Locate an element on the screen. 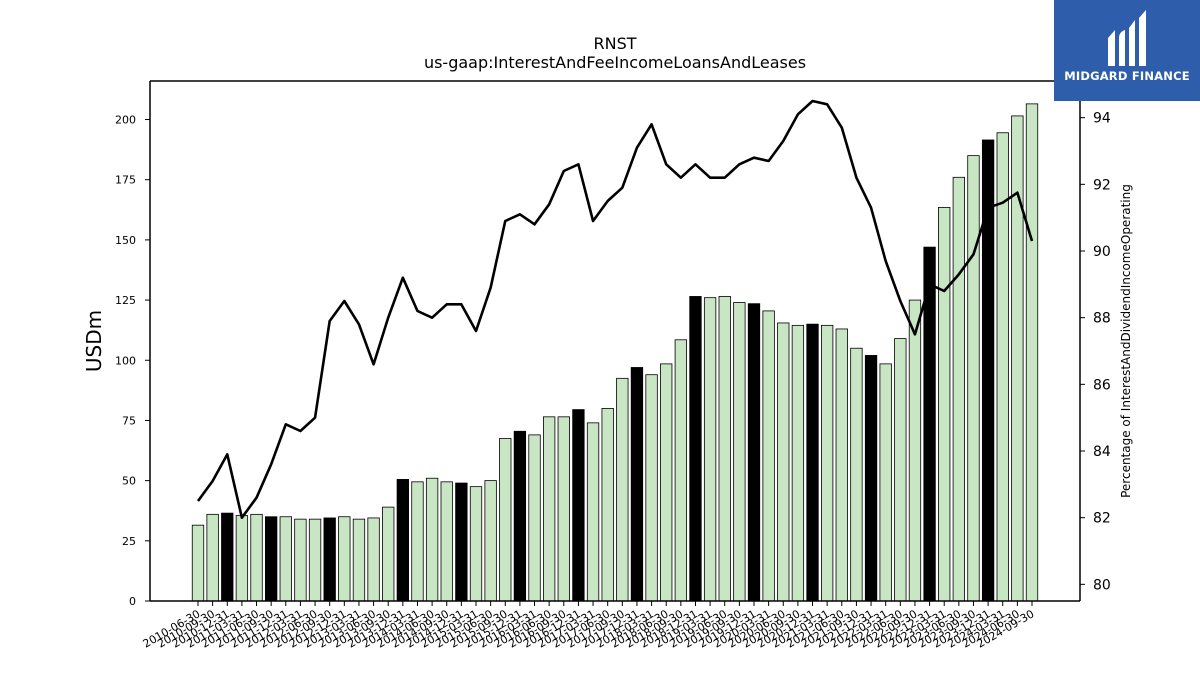 The image size is (1200, 675). y2-axis-ticks: 80 82 84 86 88 90 92 94 is located at coordinates (1095, 352).